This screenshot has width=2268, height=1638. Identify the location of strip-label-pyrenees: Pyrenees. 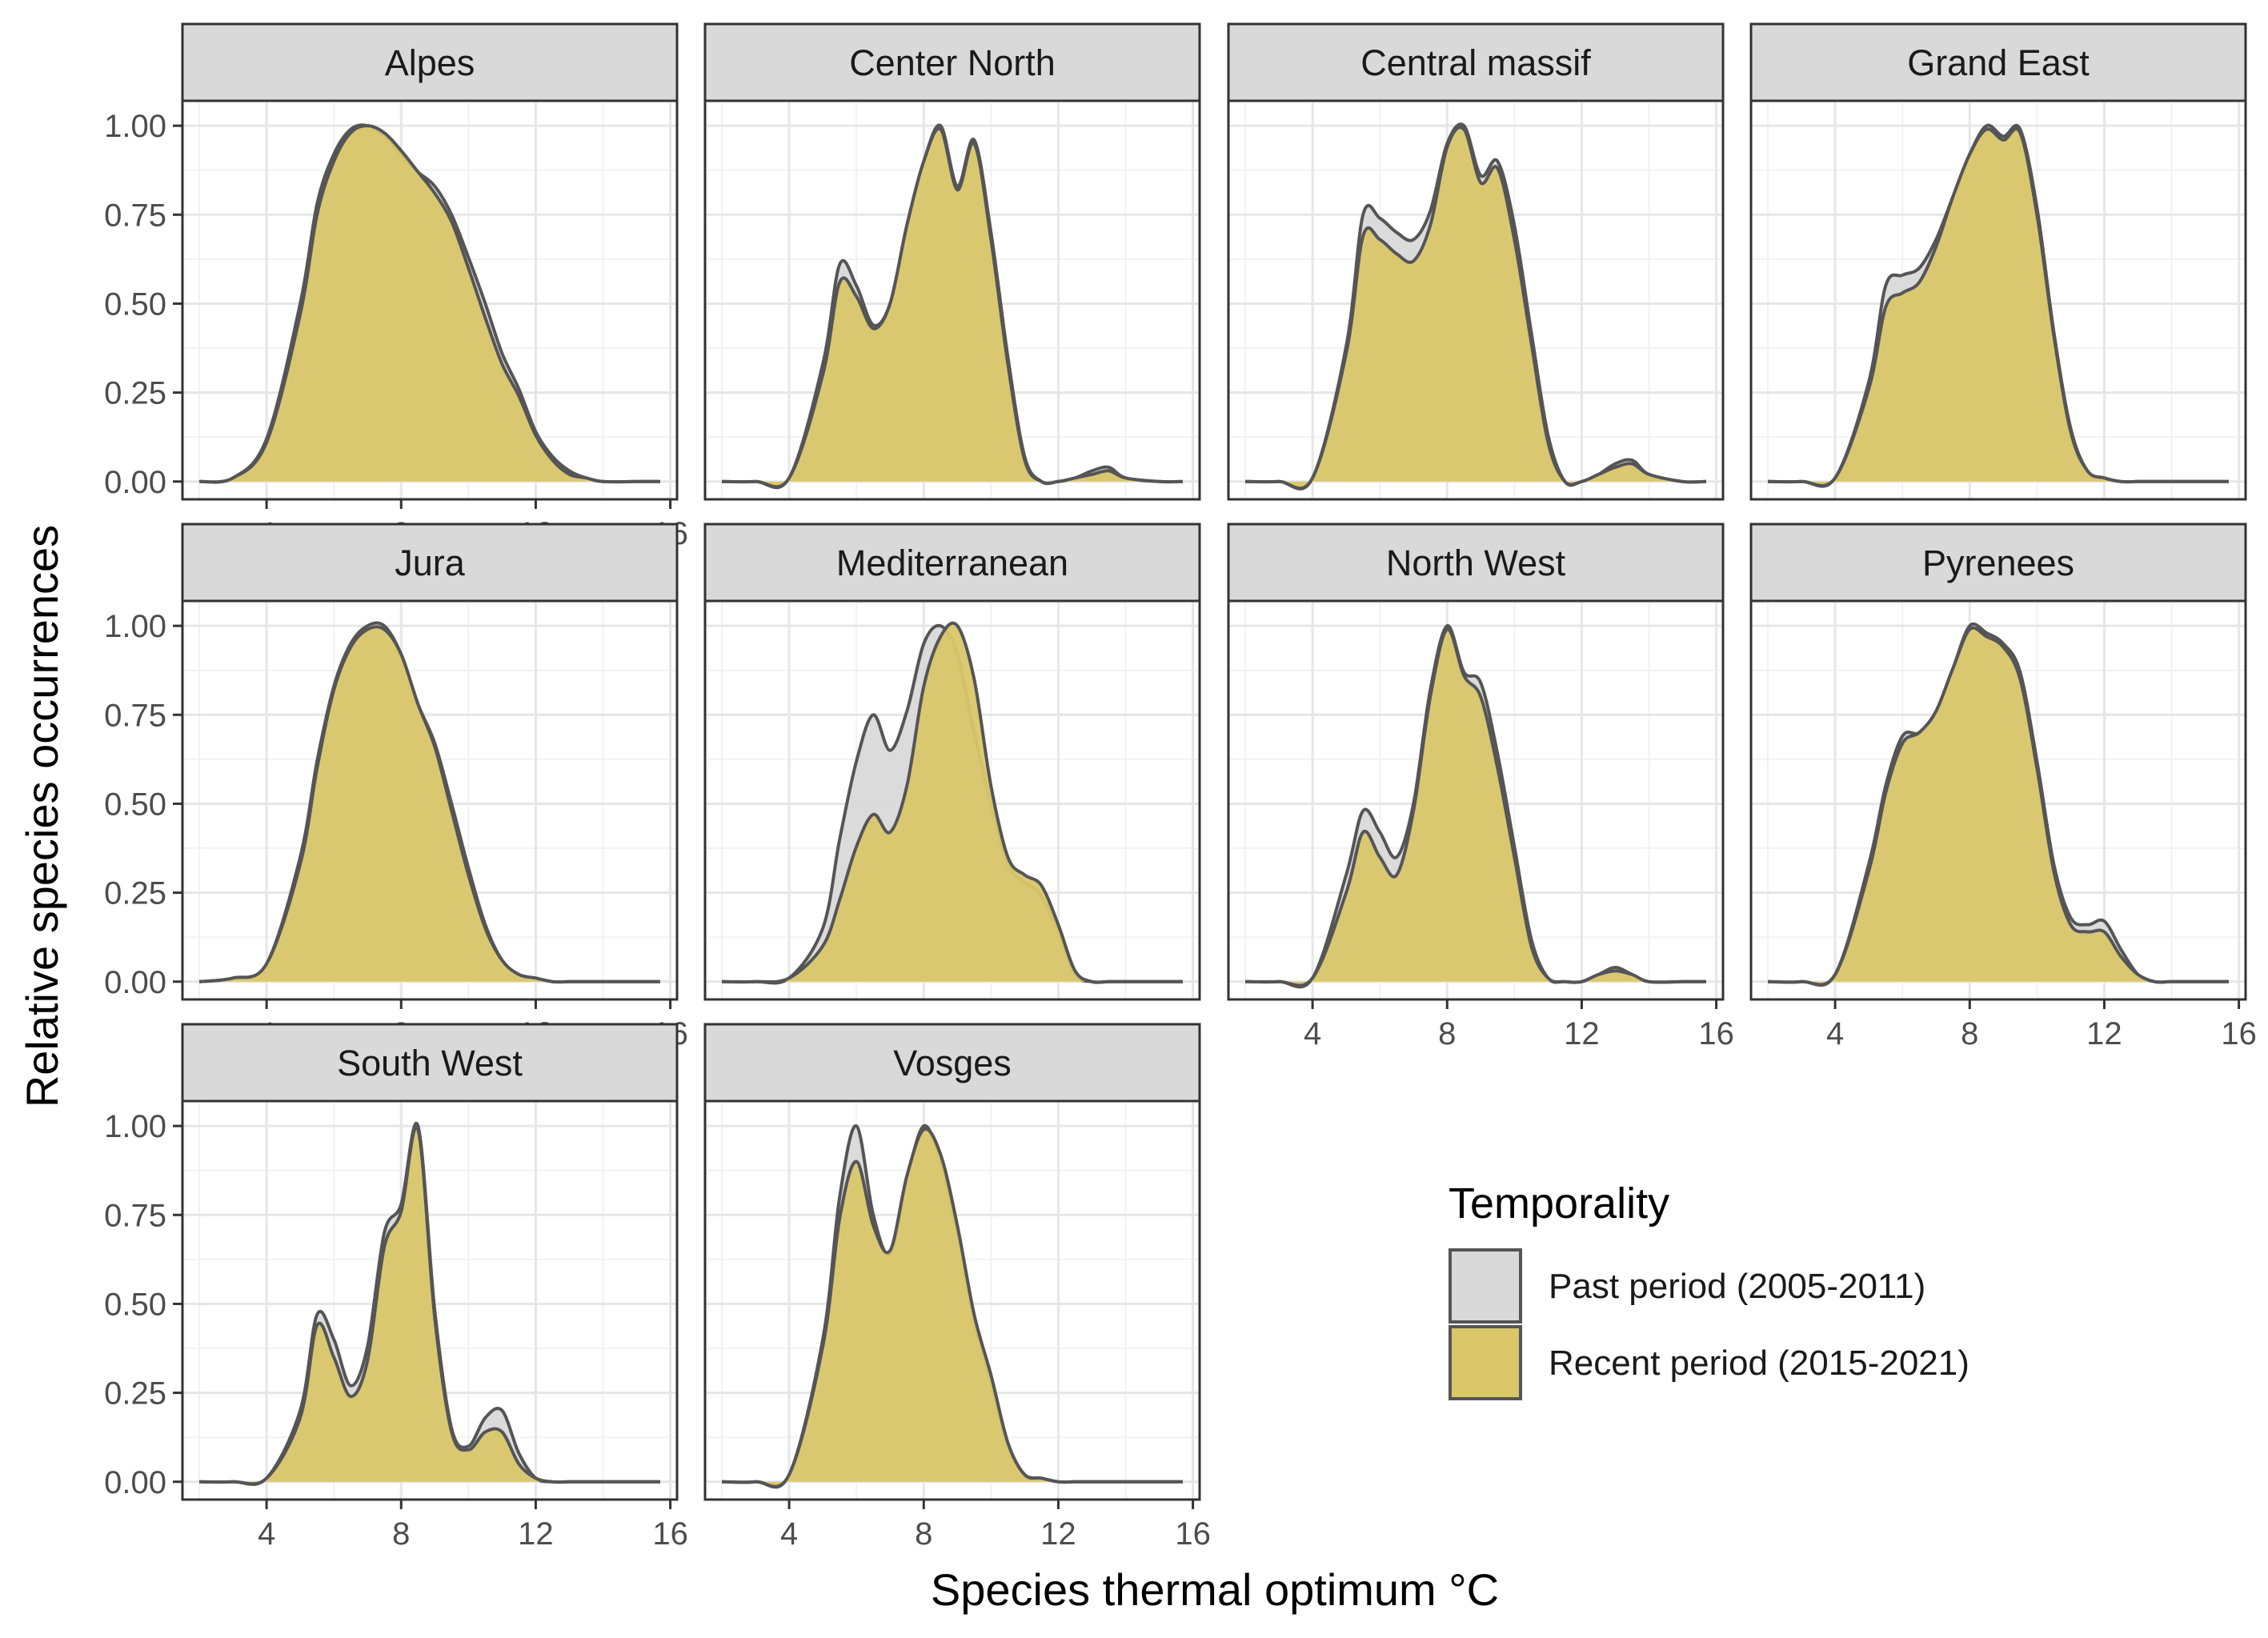
(1998, 563).